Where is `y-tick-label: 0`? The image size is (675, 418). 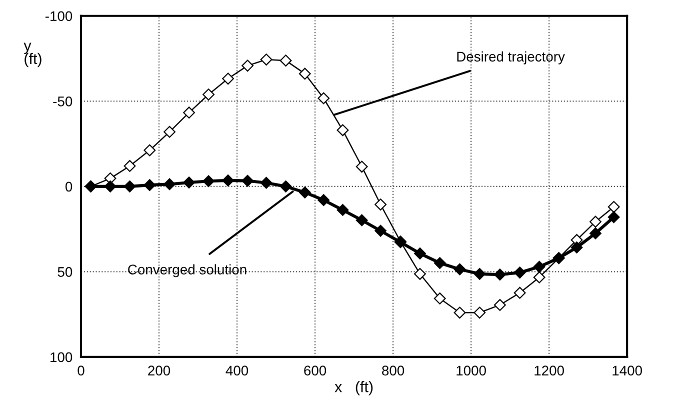
y-tick-label: 0 is located at coordinates (68, 187).